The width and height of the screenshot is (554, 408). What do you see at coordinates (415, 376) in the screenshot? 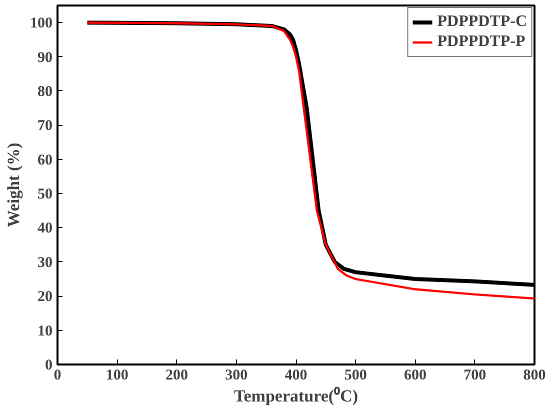
I see `x-tick-label: 600` at bounding box center [415, 376].